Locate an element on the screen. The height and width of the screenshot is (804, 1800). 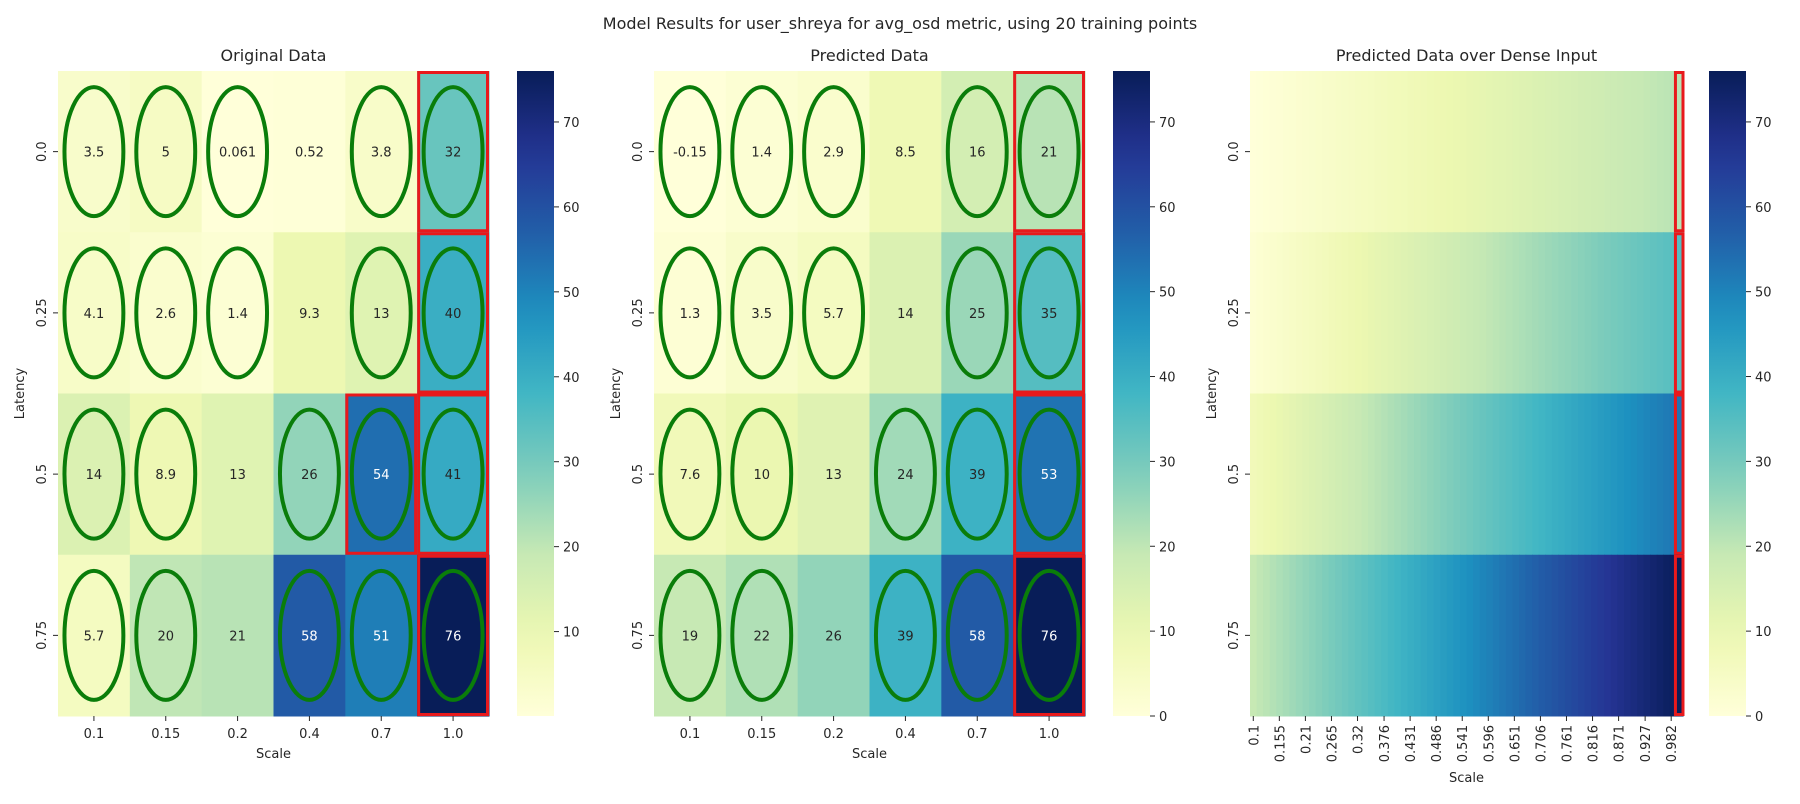
dense-column-highlight is located at coordinates (1679, 474).